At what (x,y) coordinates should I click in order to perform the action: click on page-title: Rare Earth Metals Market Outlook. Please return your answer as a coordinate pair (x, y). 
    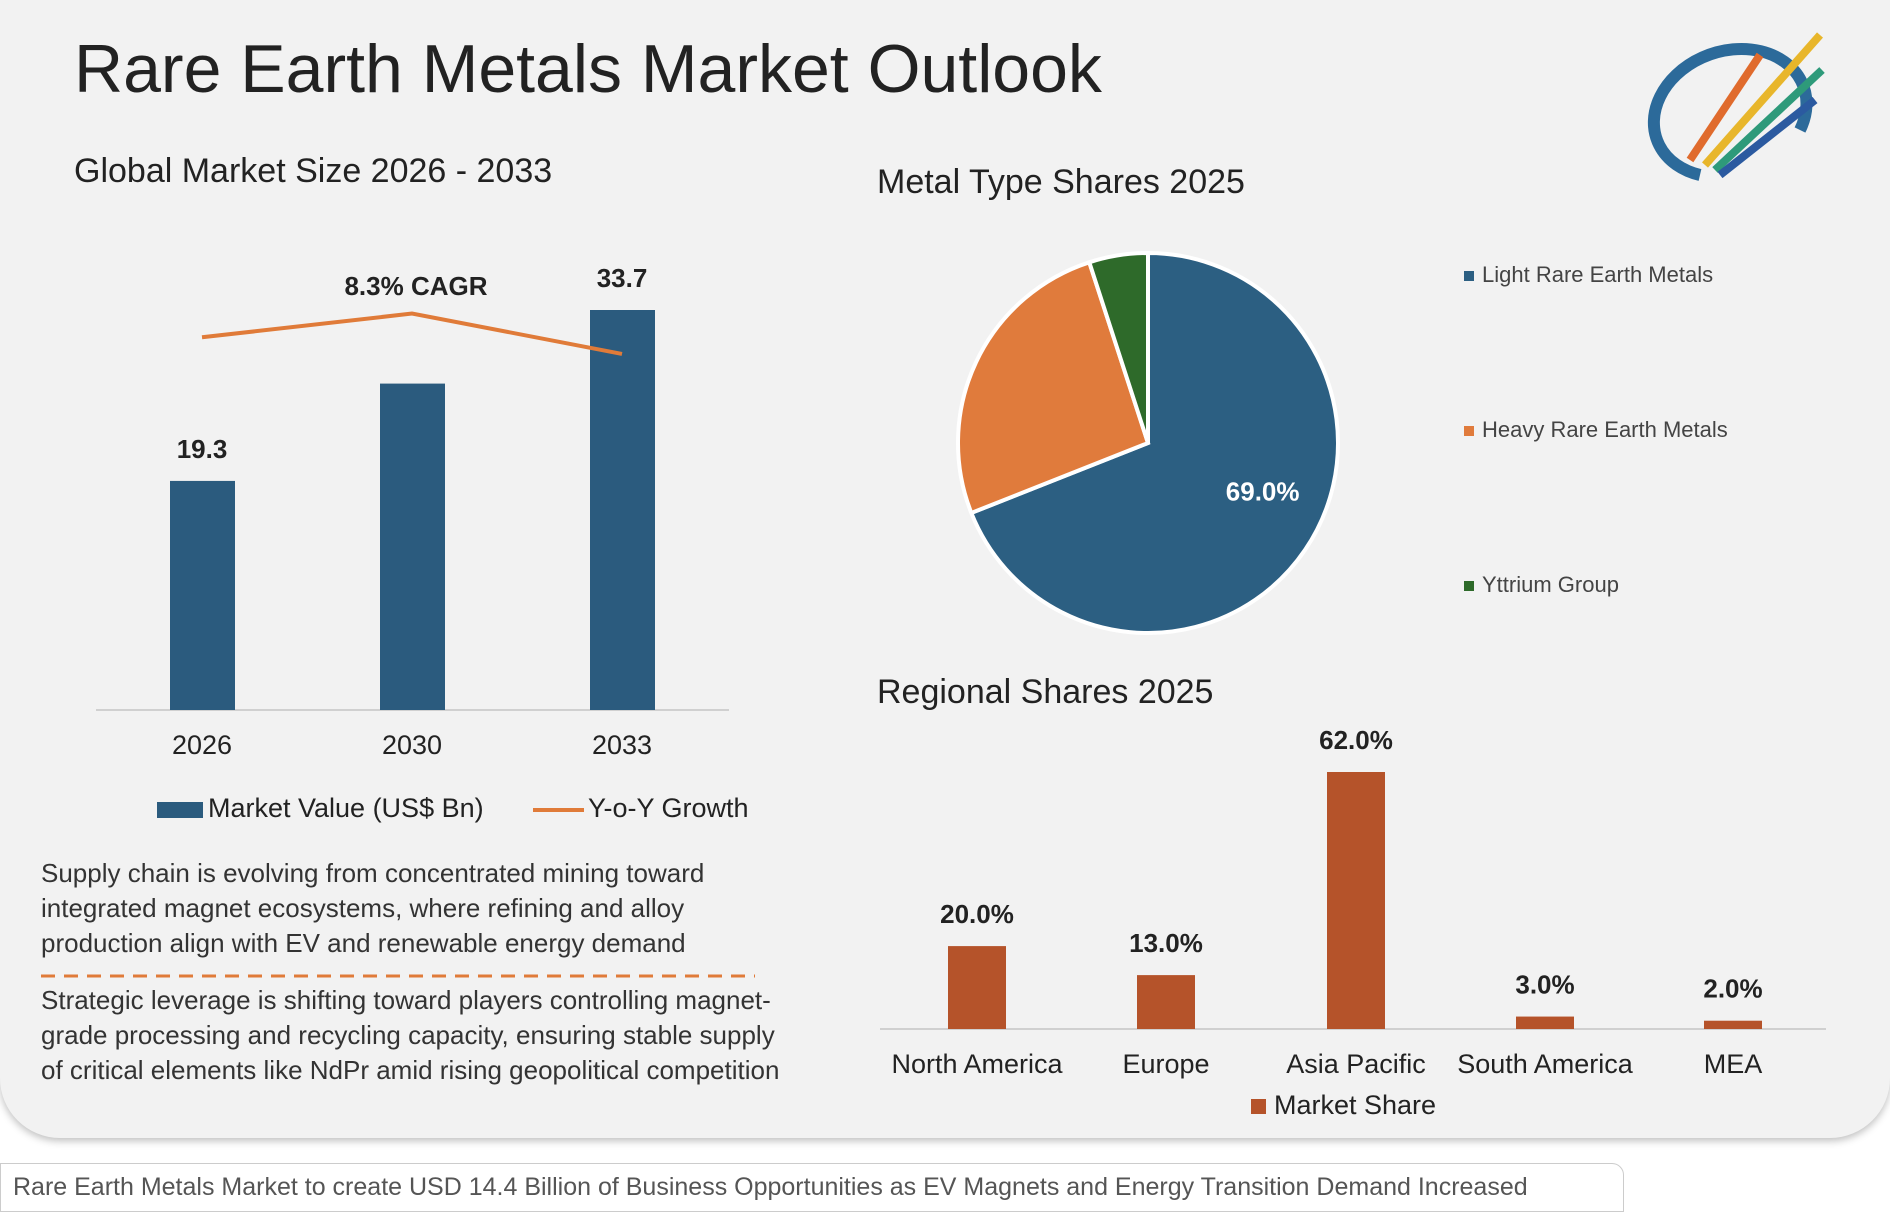
    Looking at the image, I should click on (588, 69).